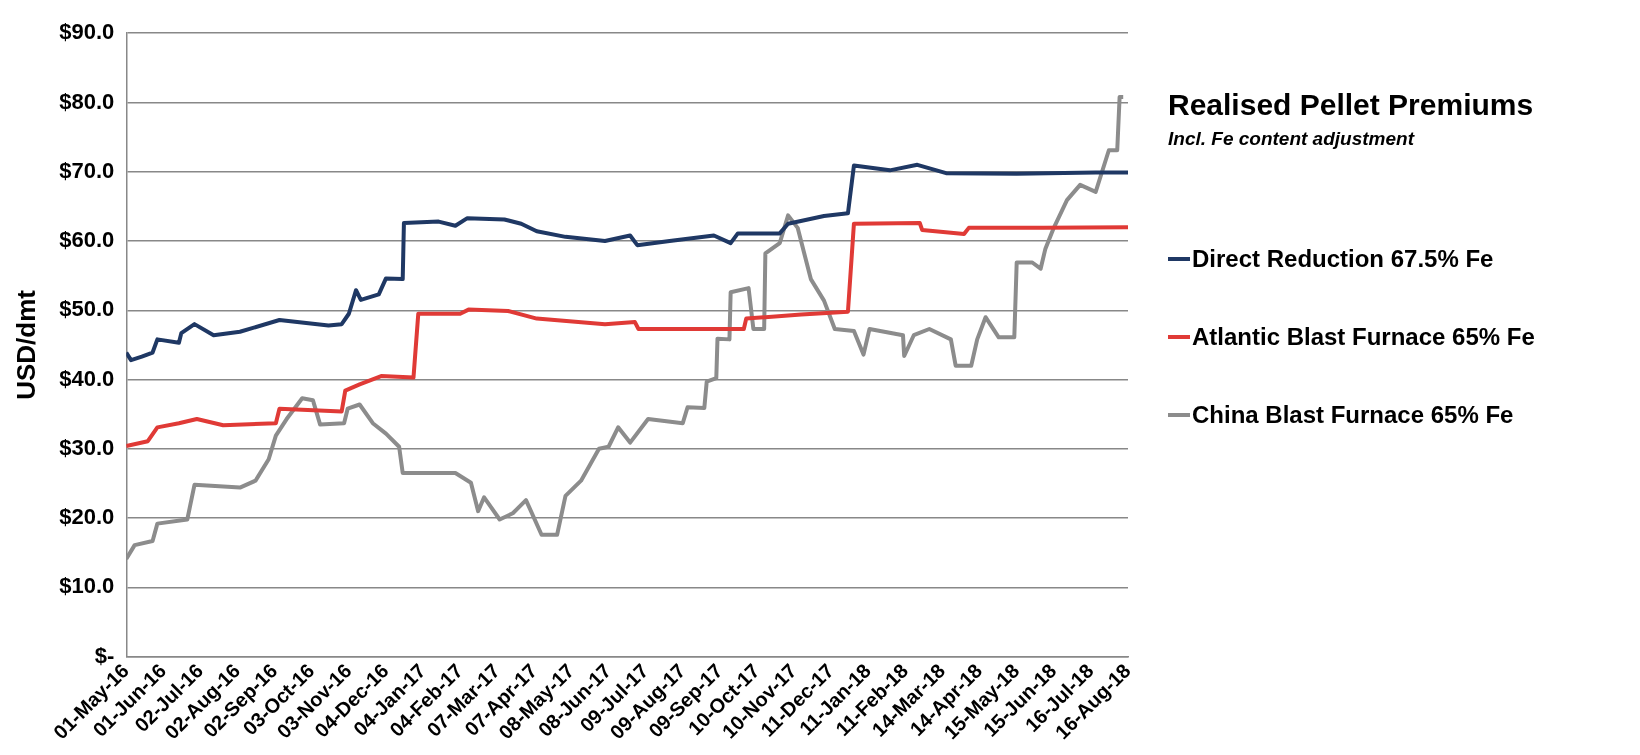 The image size is (1640, 755). What do you see at coordinates (87, 170) in the screenshot?
I see `y-tick-label: $70.0` at bounding box center [87, 170].